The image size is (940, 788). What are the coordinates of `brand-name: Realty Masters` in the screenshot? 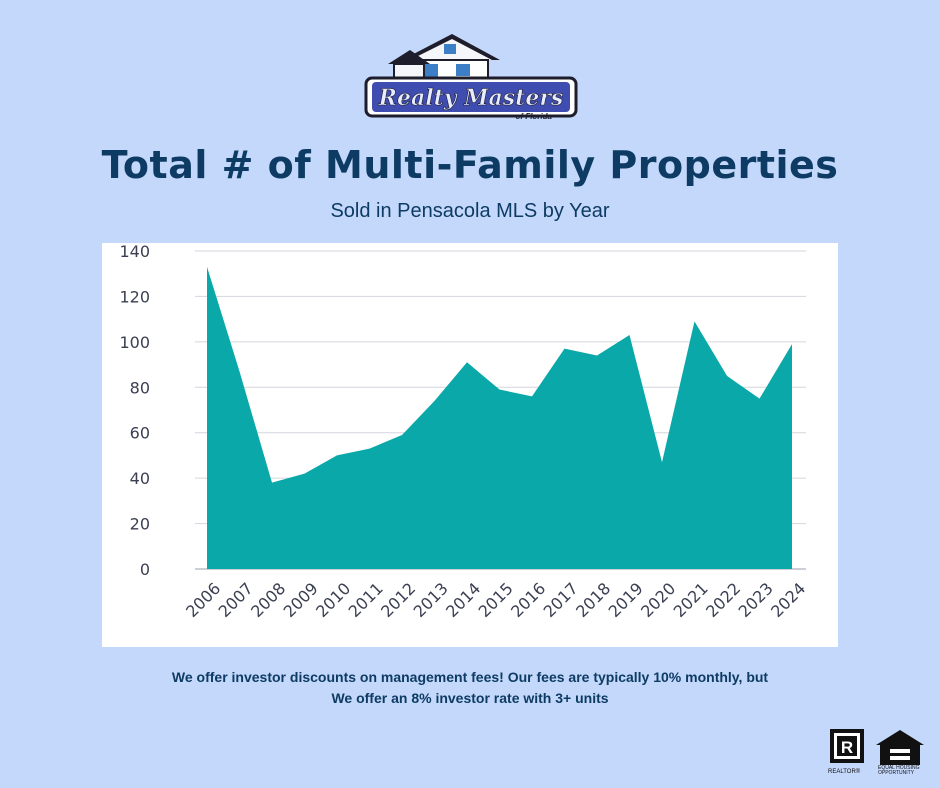 It's located at (471, 98).